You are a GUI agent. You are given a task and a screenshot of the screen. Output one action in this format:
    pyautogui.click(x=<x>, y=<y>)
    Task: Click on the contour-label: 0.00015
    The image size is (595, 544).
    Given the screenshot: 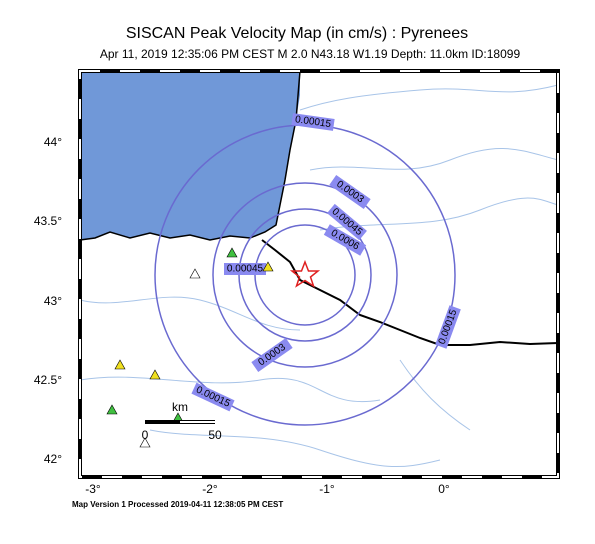 What is the action you would take?
    pyautogui.click(x=313, y=122)
    